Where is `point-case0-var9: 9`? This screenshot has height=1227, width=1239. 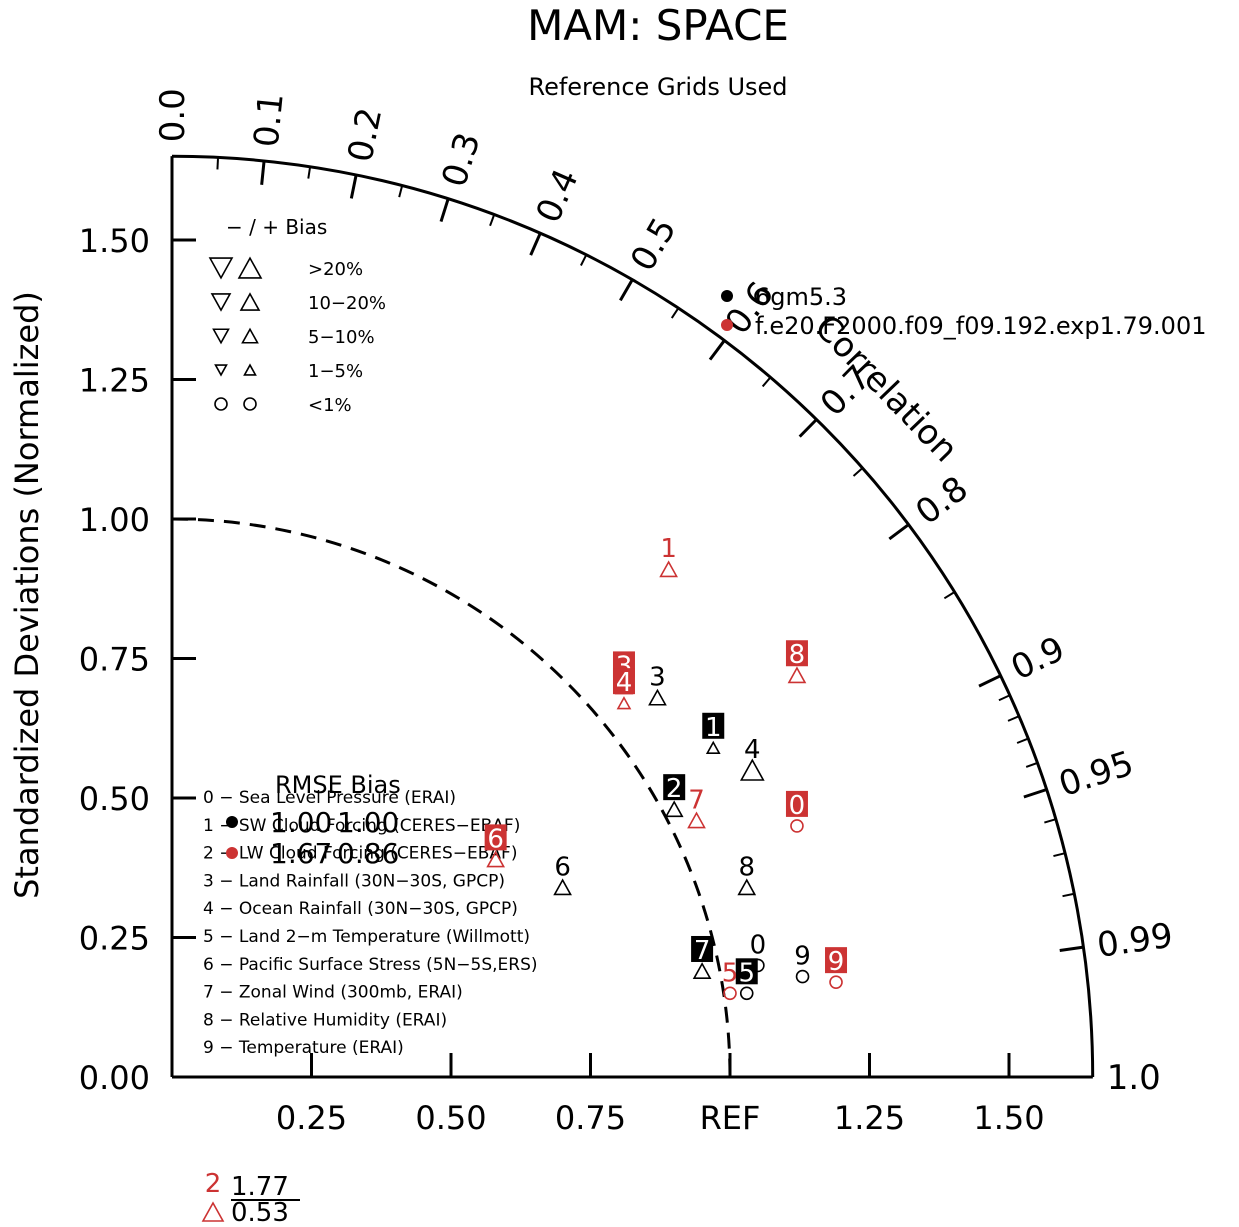 point-case0-var9: 9 is located at coordinates (802, 963).